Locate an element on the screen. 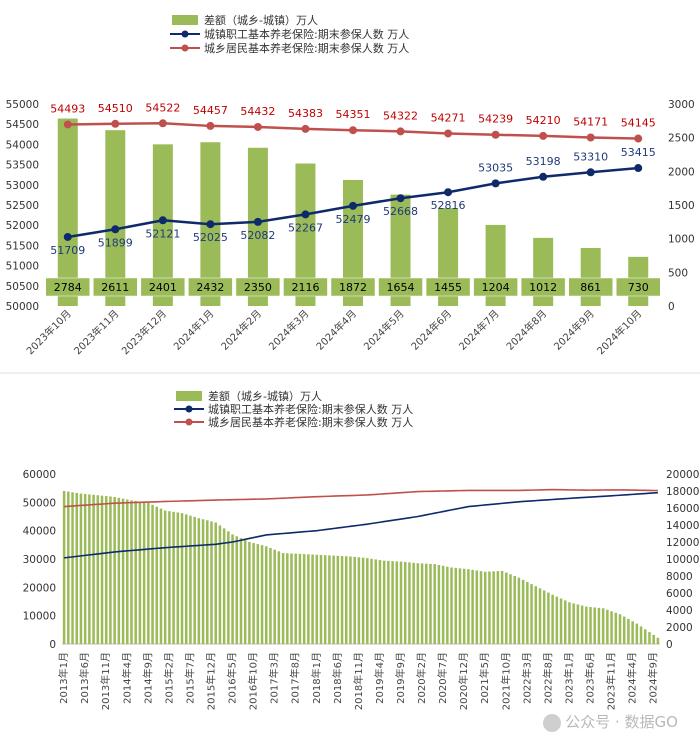  x-tick-label-24: 2023年1月 is located at coordinates (568, 678).